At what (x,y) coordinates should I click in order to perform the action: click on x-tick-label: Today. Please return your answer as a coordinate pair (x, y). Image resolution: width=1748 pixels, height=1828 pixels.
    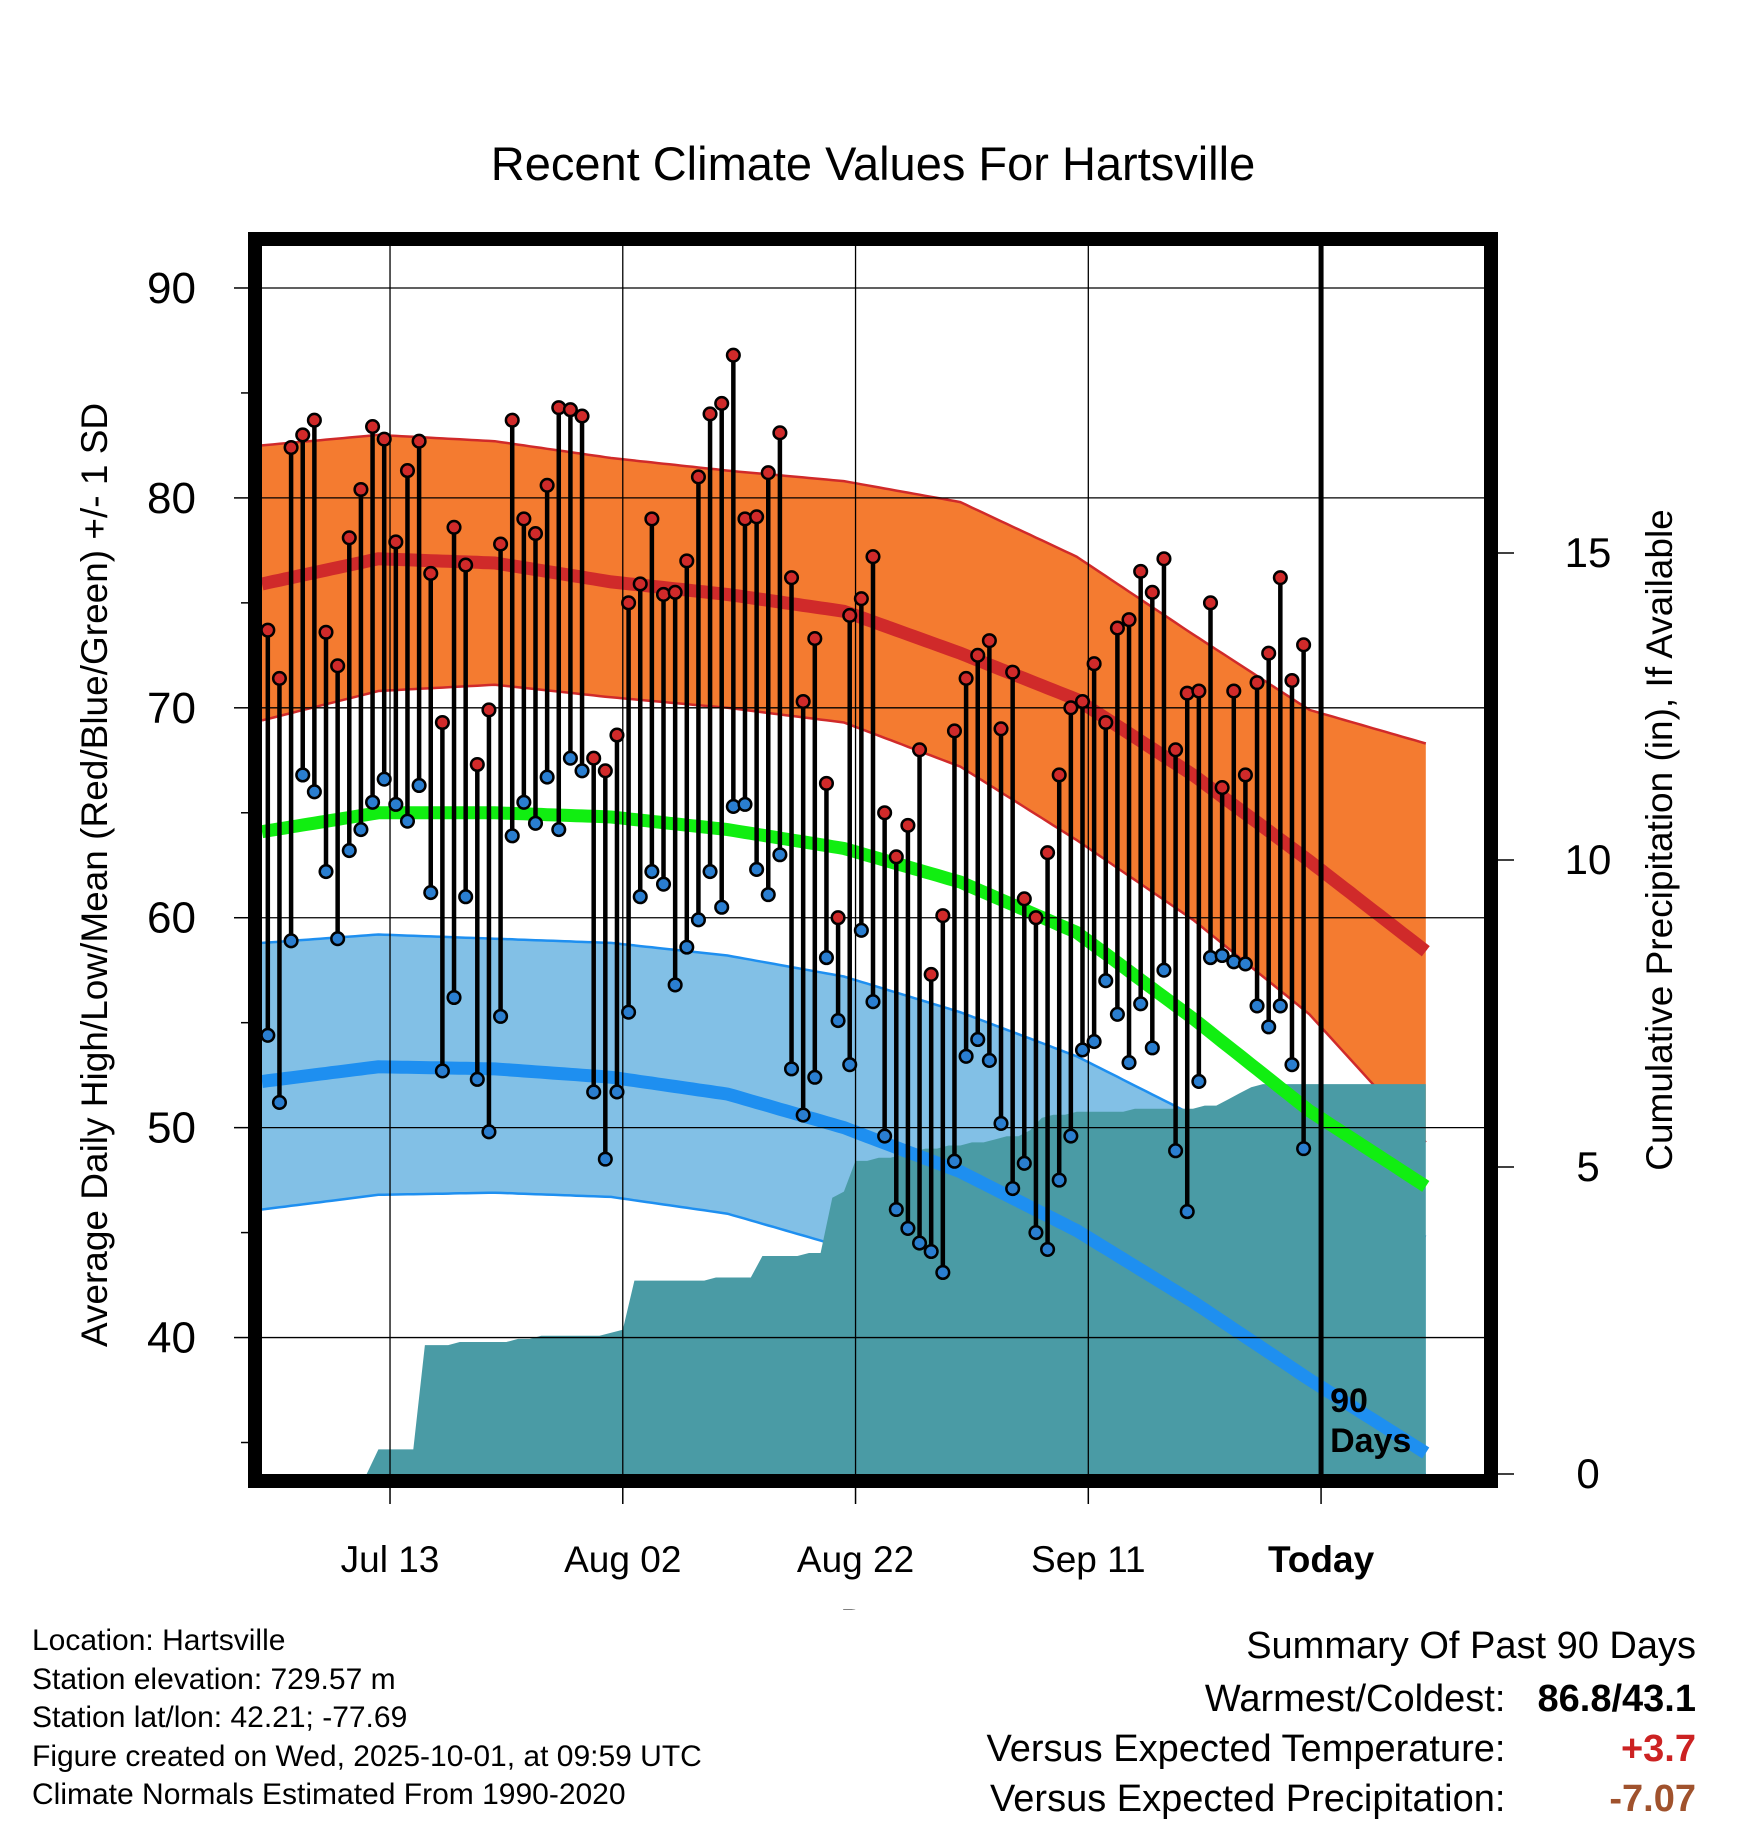
    Looking at the image, I should click on (1321, 1559).